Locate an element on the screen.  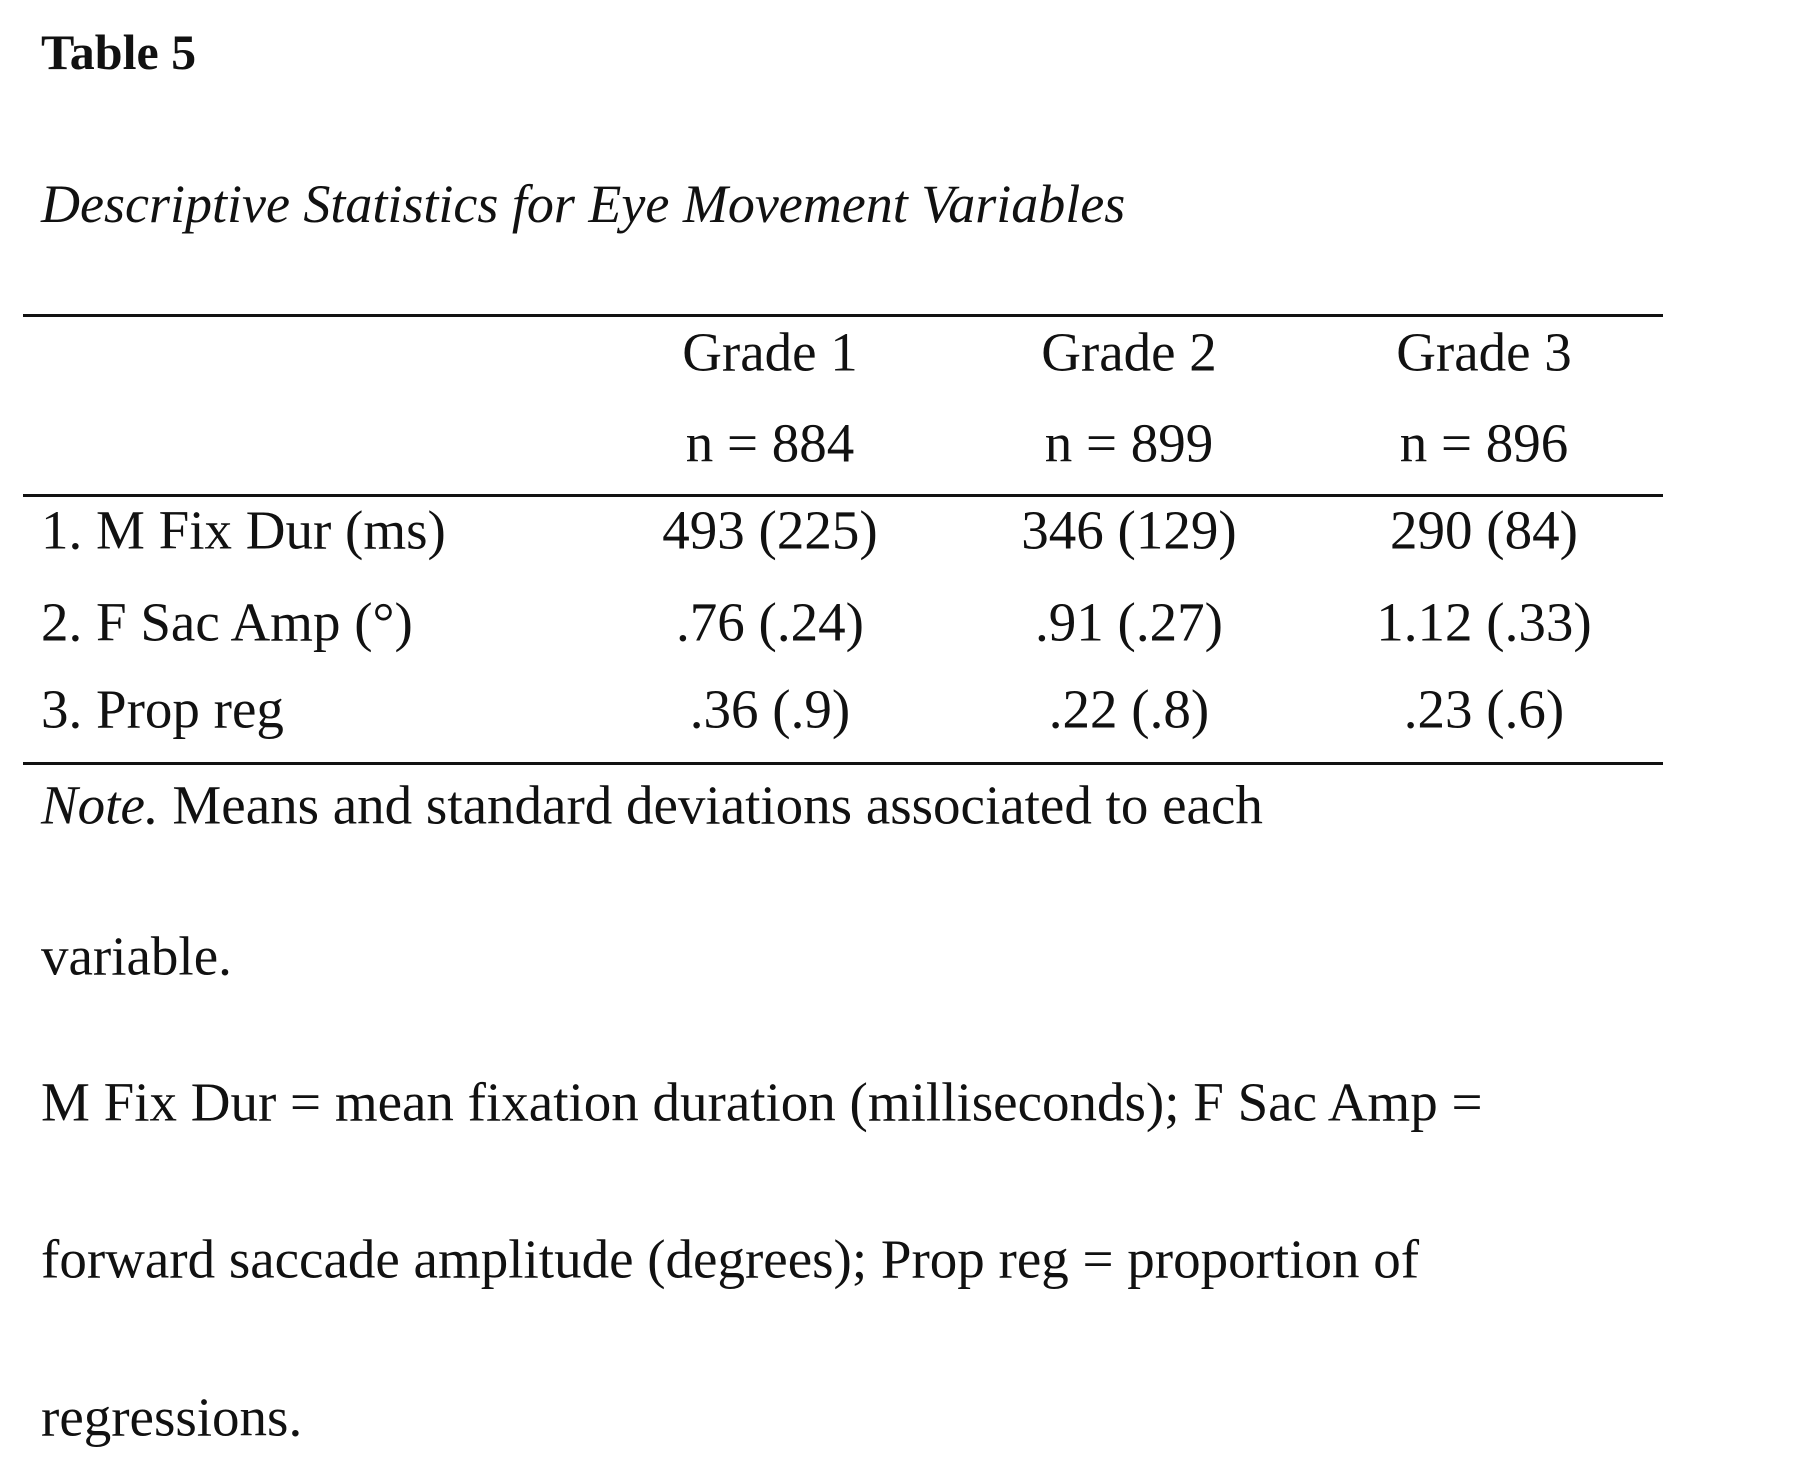
bottom-rule is located at coordinates (843, 763).